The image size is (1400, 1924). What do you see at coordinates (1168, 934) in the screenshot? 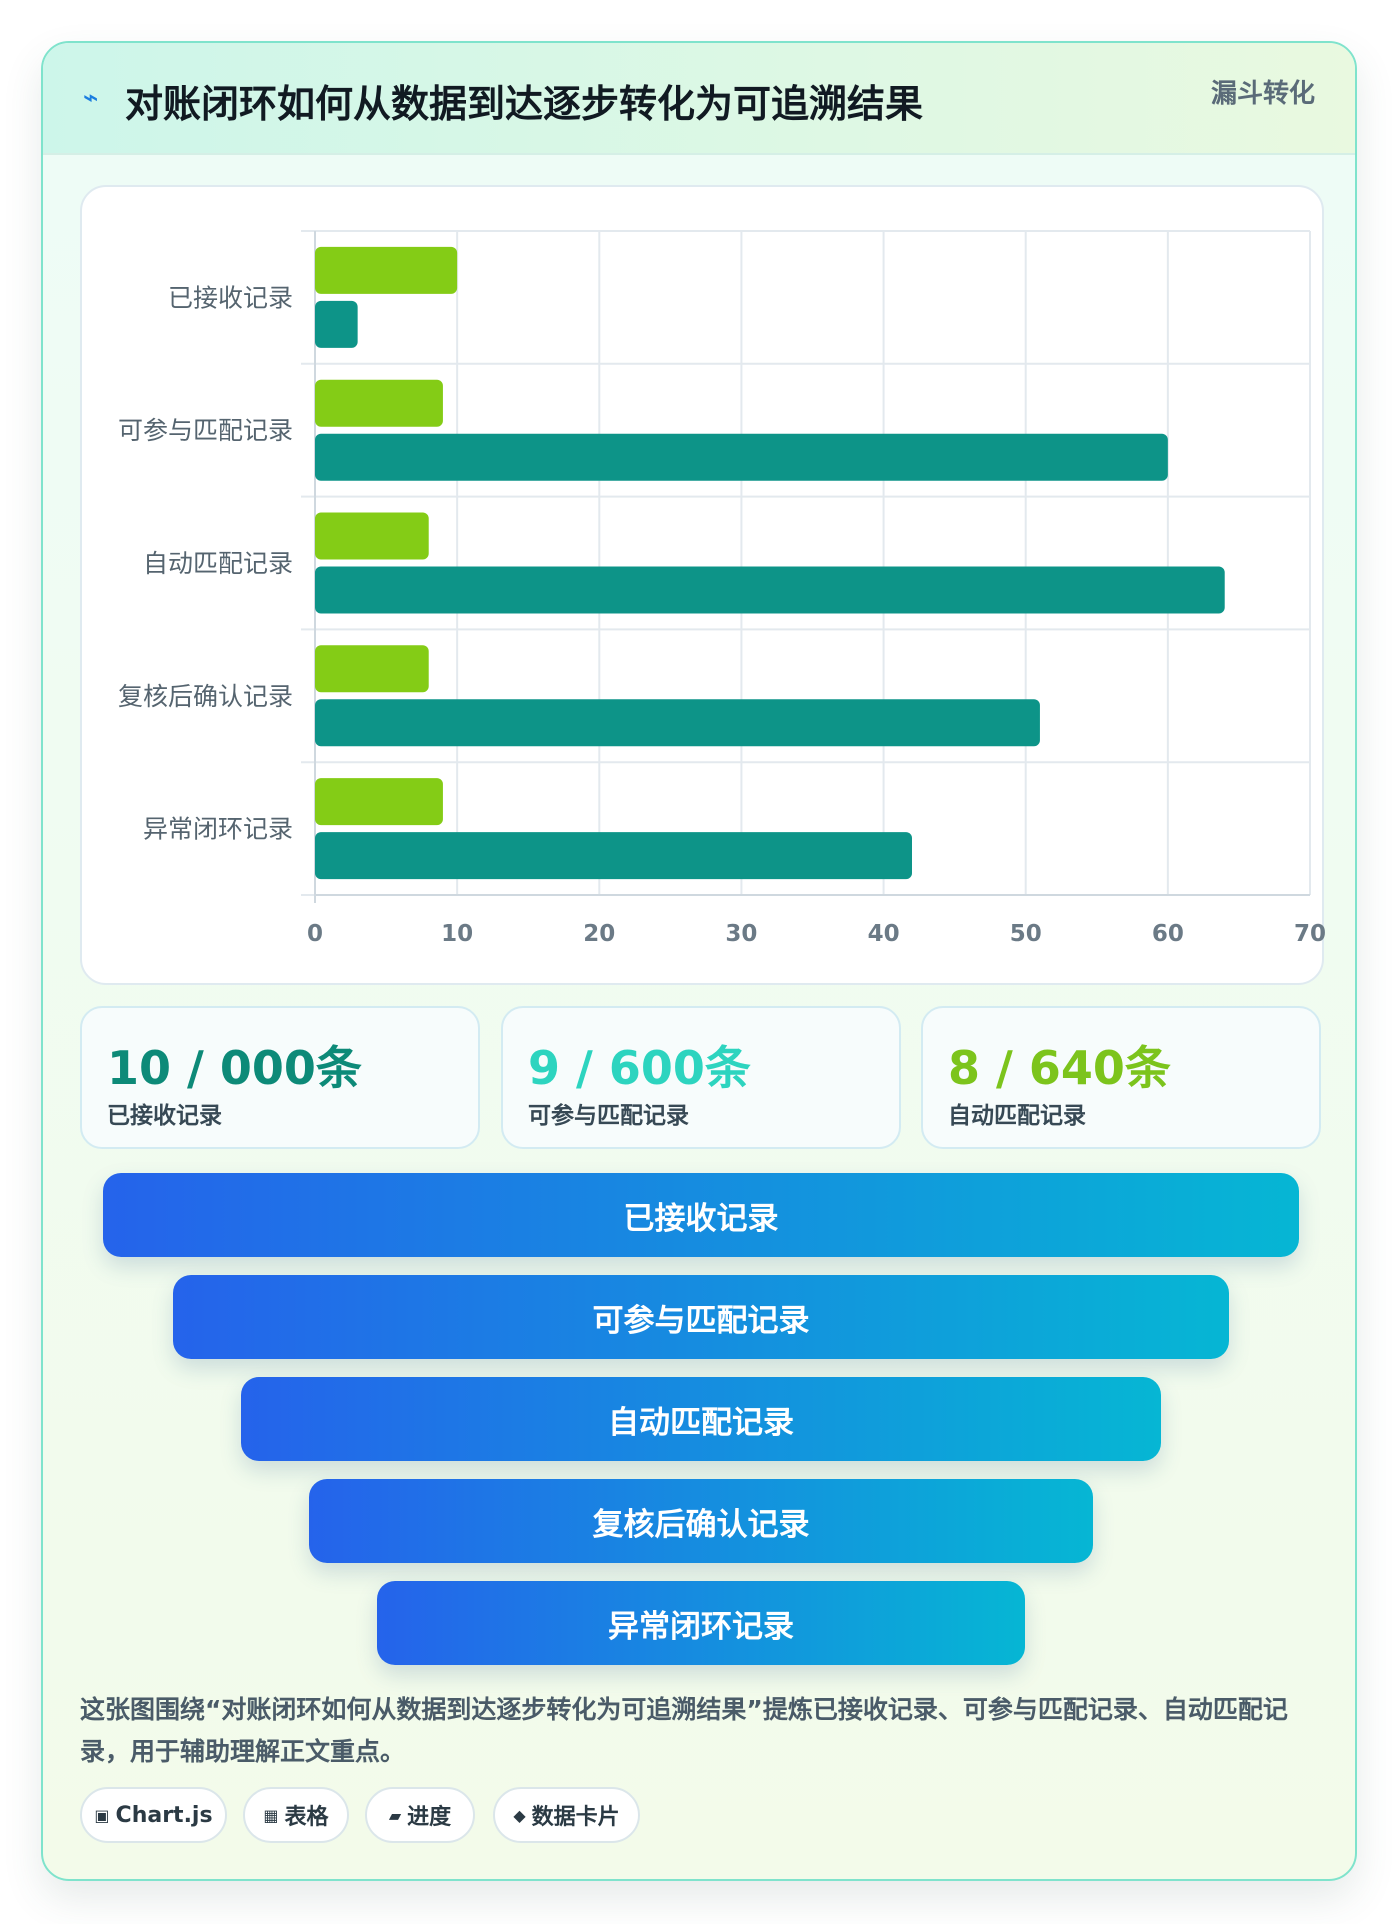
I see `x-tick-label: 60` at bounding box center [1168, 934].